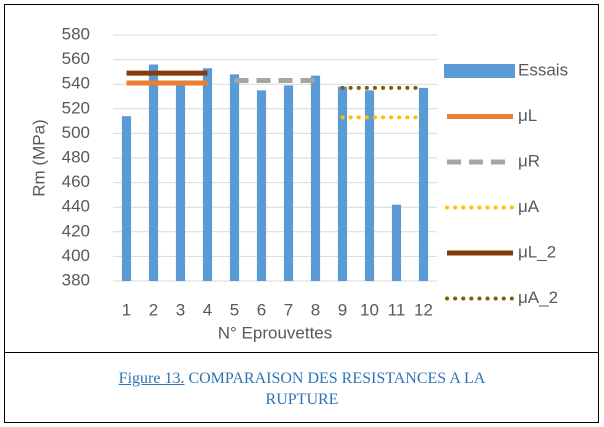  What do you see at coordinates (337, 389) in the screenshot?
I see `caption-text: COMPARAISON DES RESISTANCES A LA RUPTURE` at bounding box center [337, 389].